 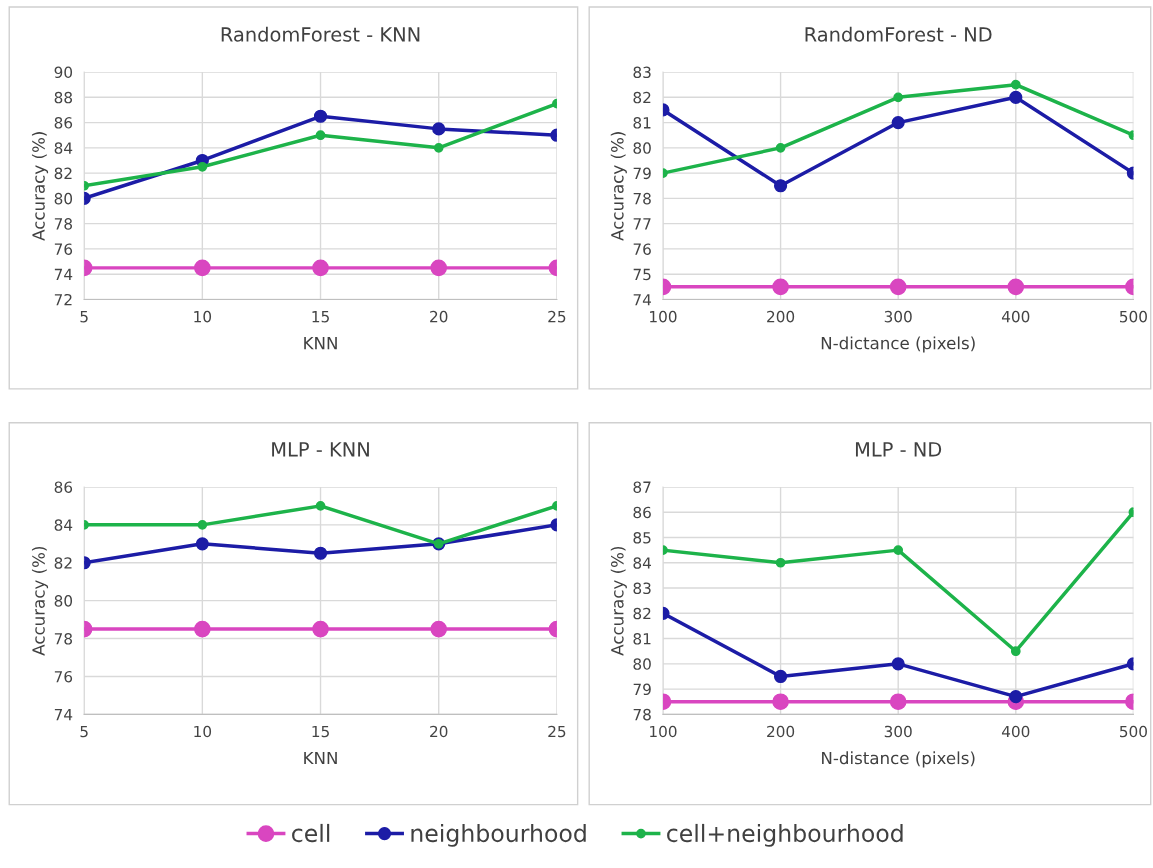 I want to click on chart-title: RandomForest - ND, so click(x=898, y=34).